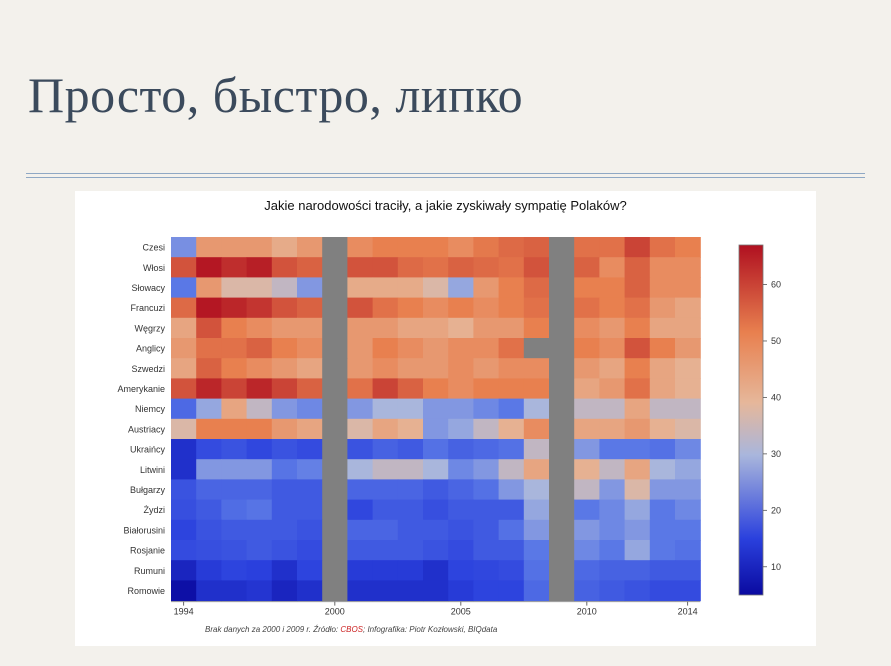  I want to click on title-divider-top, so click(445, 173).